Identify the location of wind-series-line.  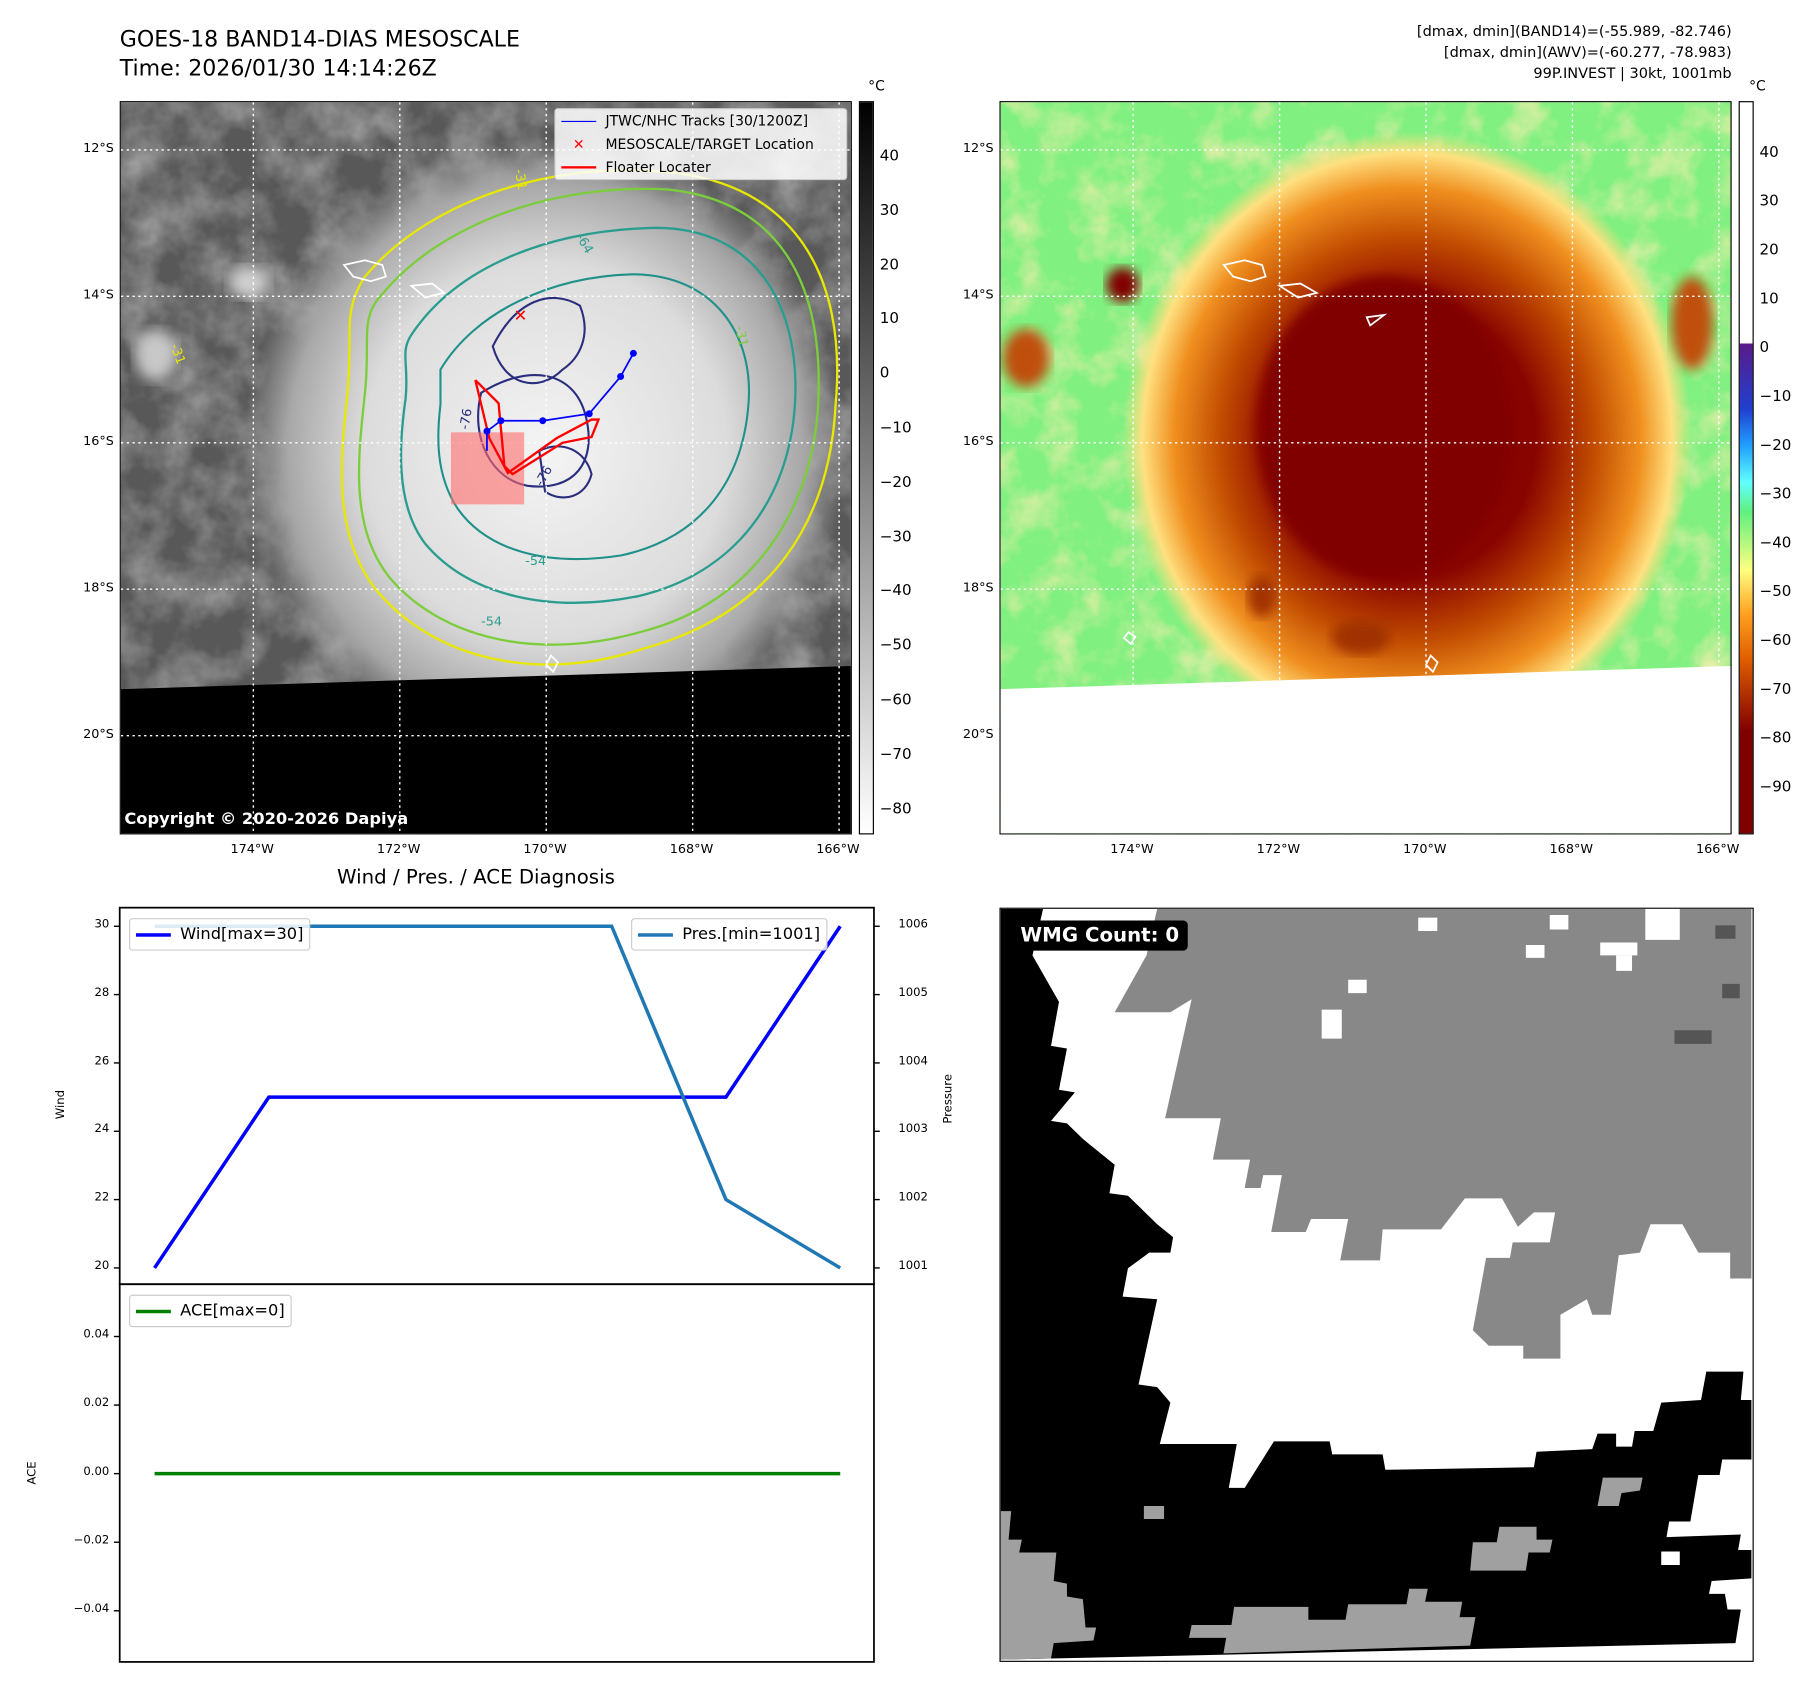
(497, 1097).